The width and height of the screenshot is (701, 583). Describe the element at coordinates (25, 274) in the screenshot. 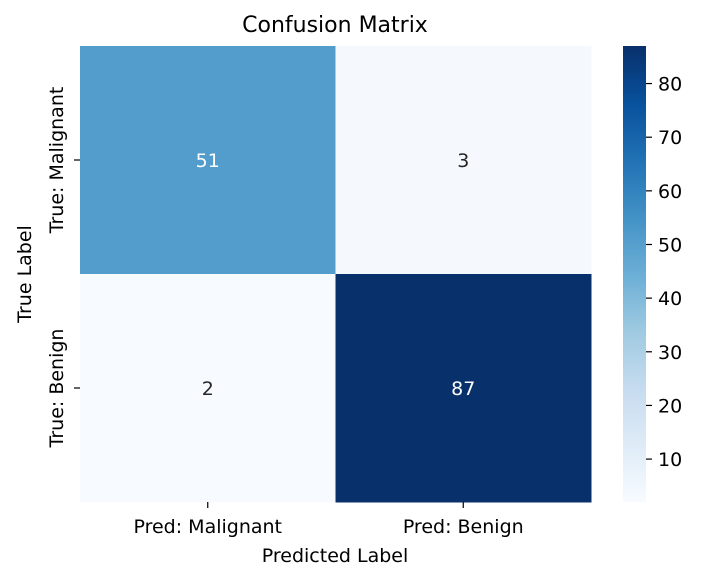

I see `y-axis-label: True Label` at that location.